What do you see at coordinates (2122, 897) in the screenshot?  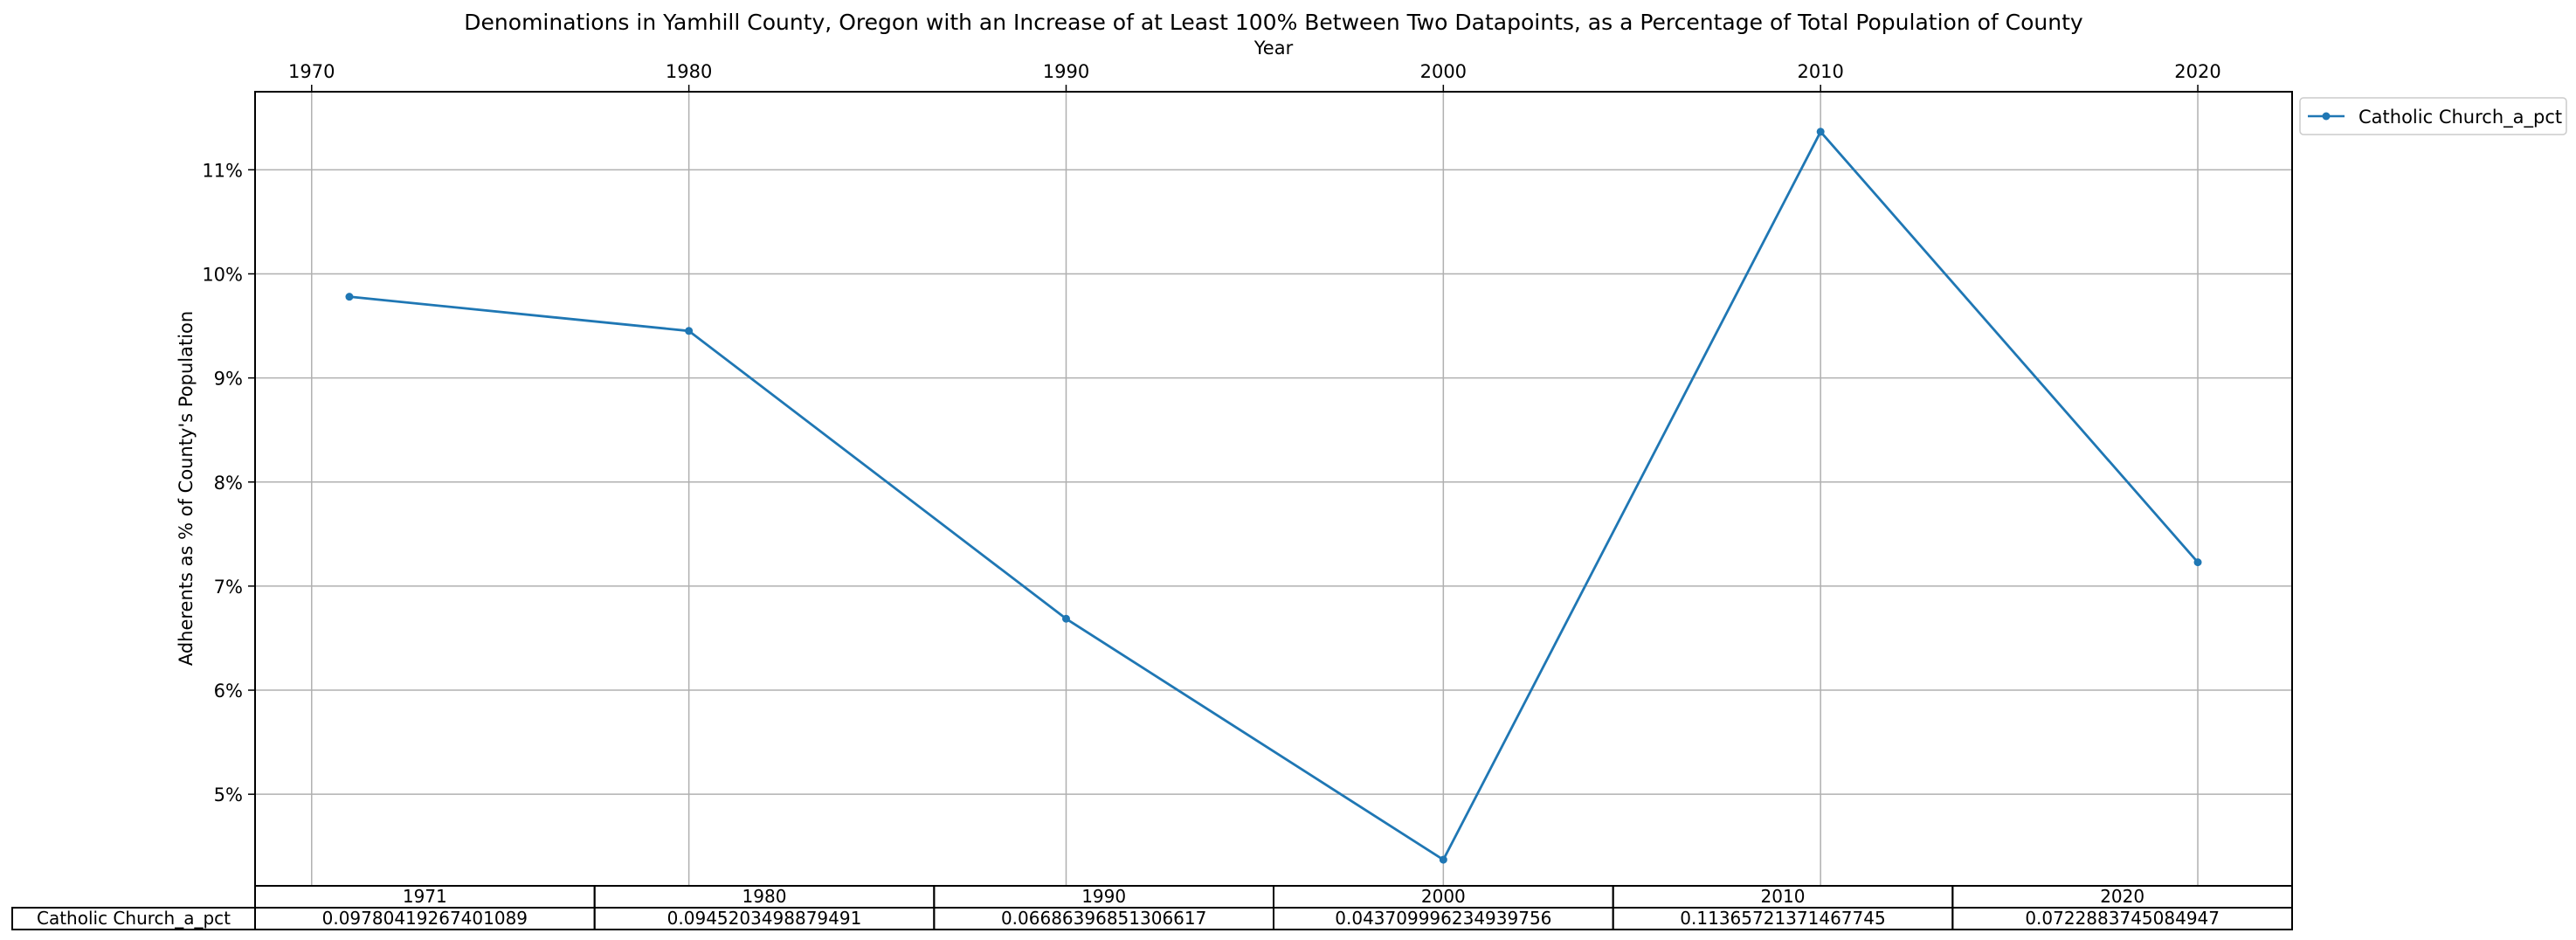 I see `table-column-header: 2020` at bounding box center [2122, 897].